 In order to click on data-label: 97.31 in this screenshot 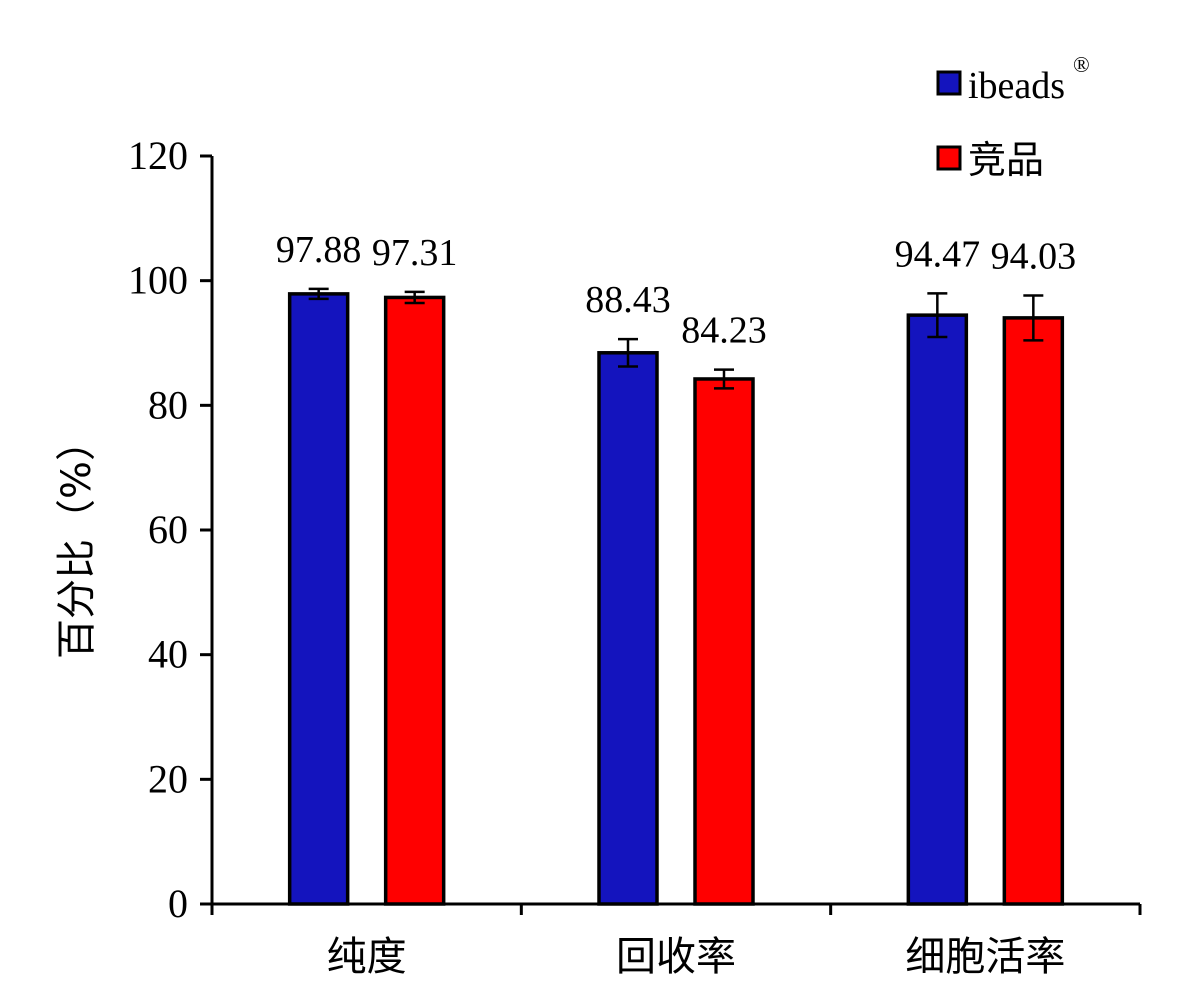, I will do `click(415, 253)`.